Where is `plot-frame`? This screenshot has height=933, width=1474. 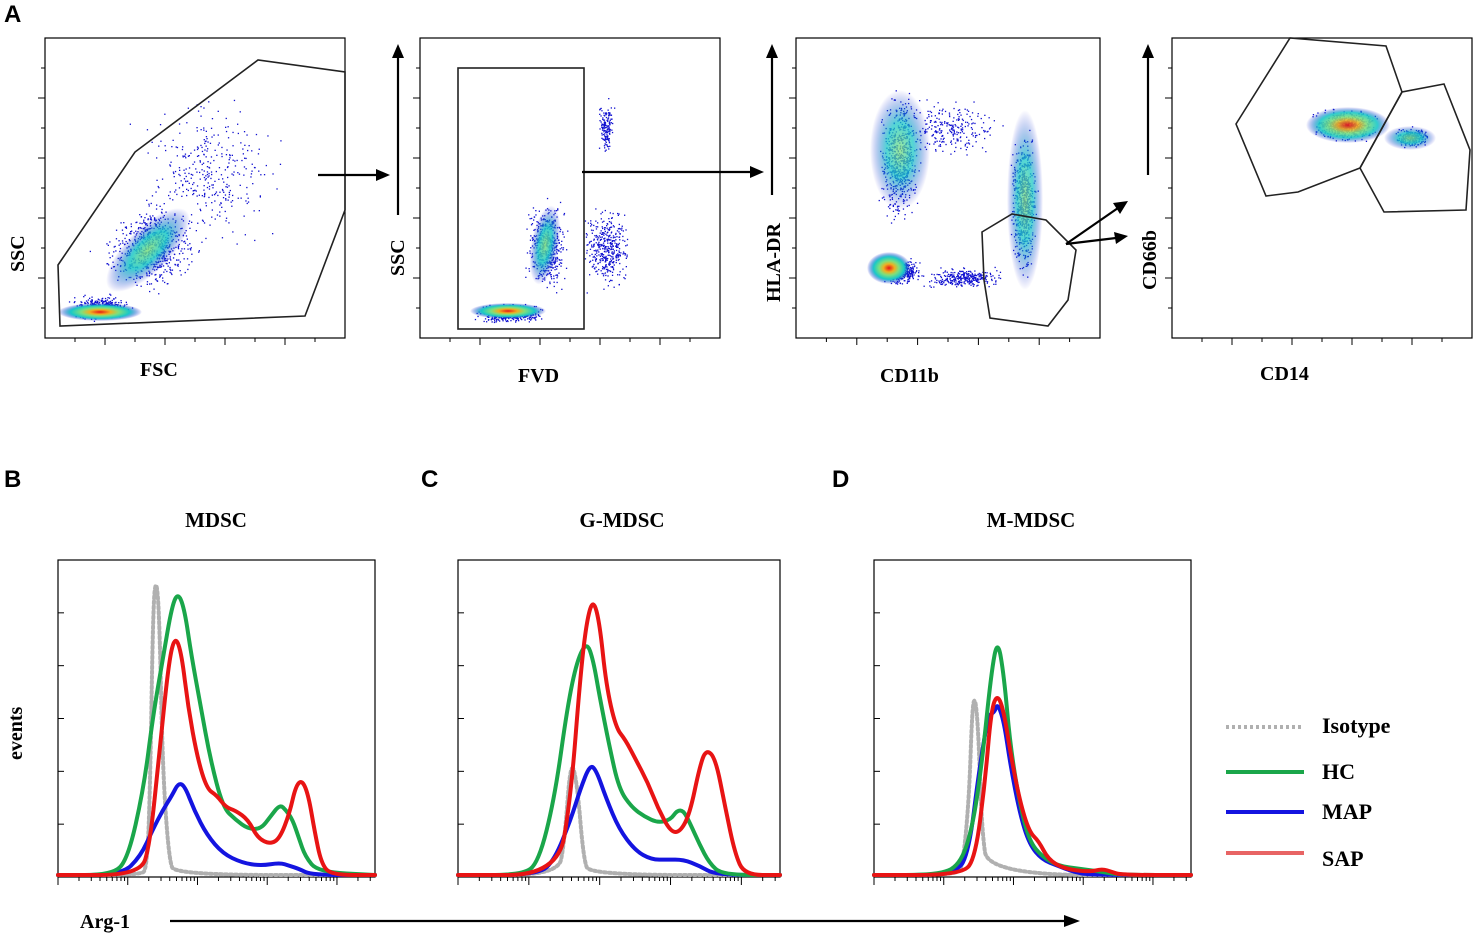
plot-frame is located at coordinates (570, 188).